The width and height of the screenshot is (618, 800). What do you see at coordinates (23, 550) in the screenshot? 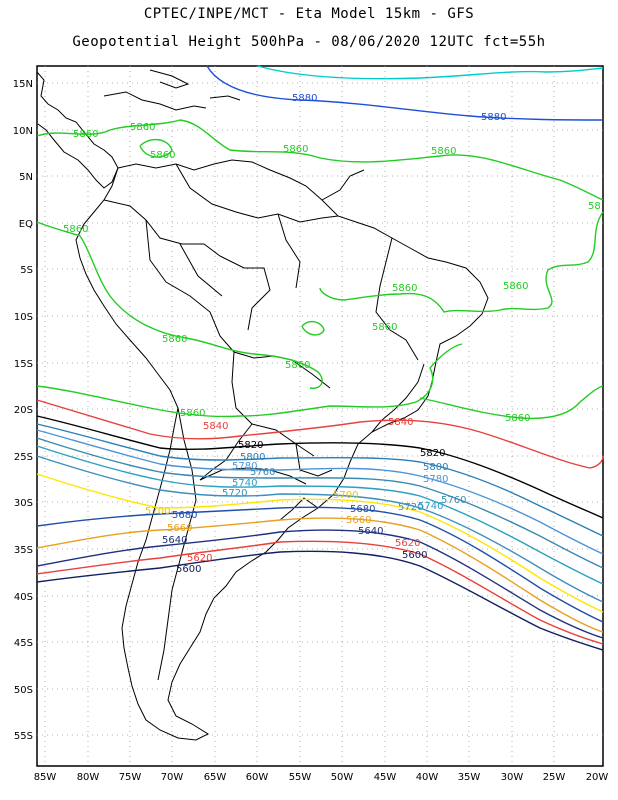
I see `lat-tick-label: 35S` at bounding box center [23, 550].